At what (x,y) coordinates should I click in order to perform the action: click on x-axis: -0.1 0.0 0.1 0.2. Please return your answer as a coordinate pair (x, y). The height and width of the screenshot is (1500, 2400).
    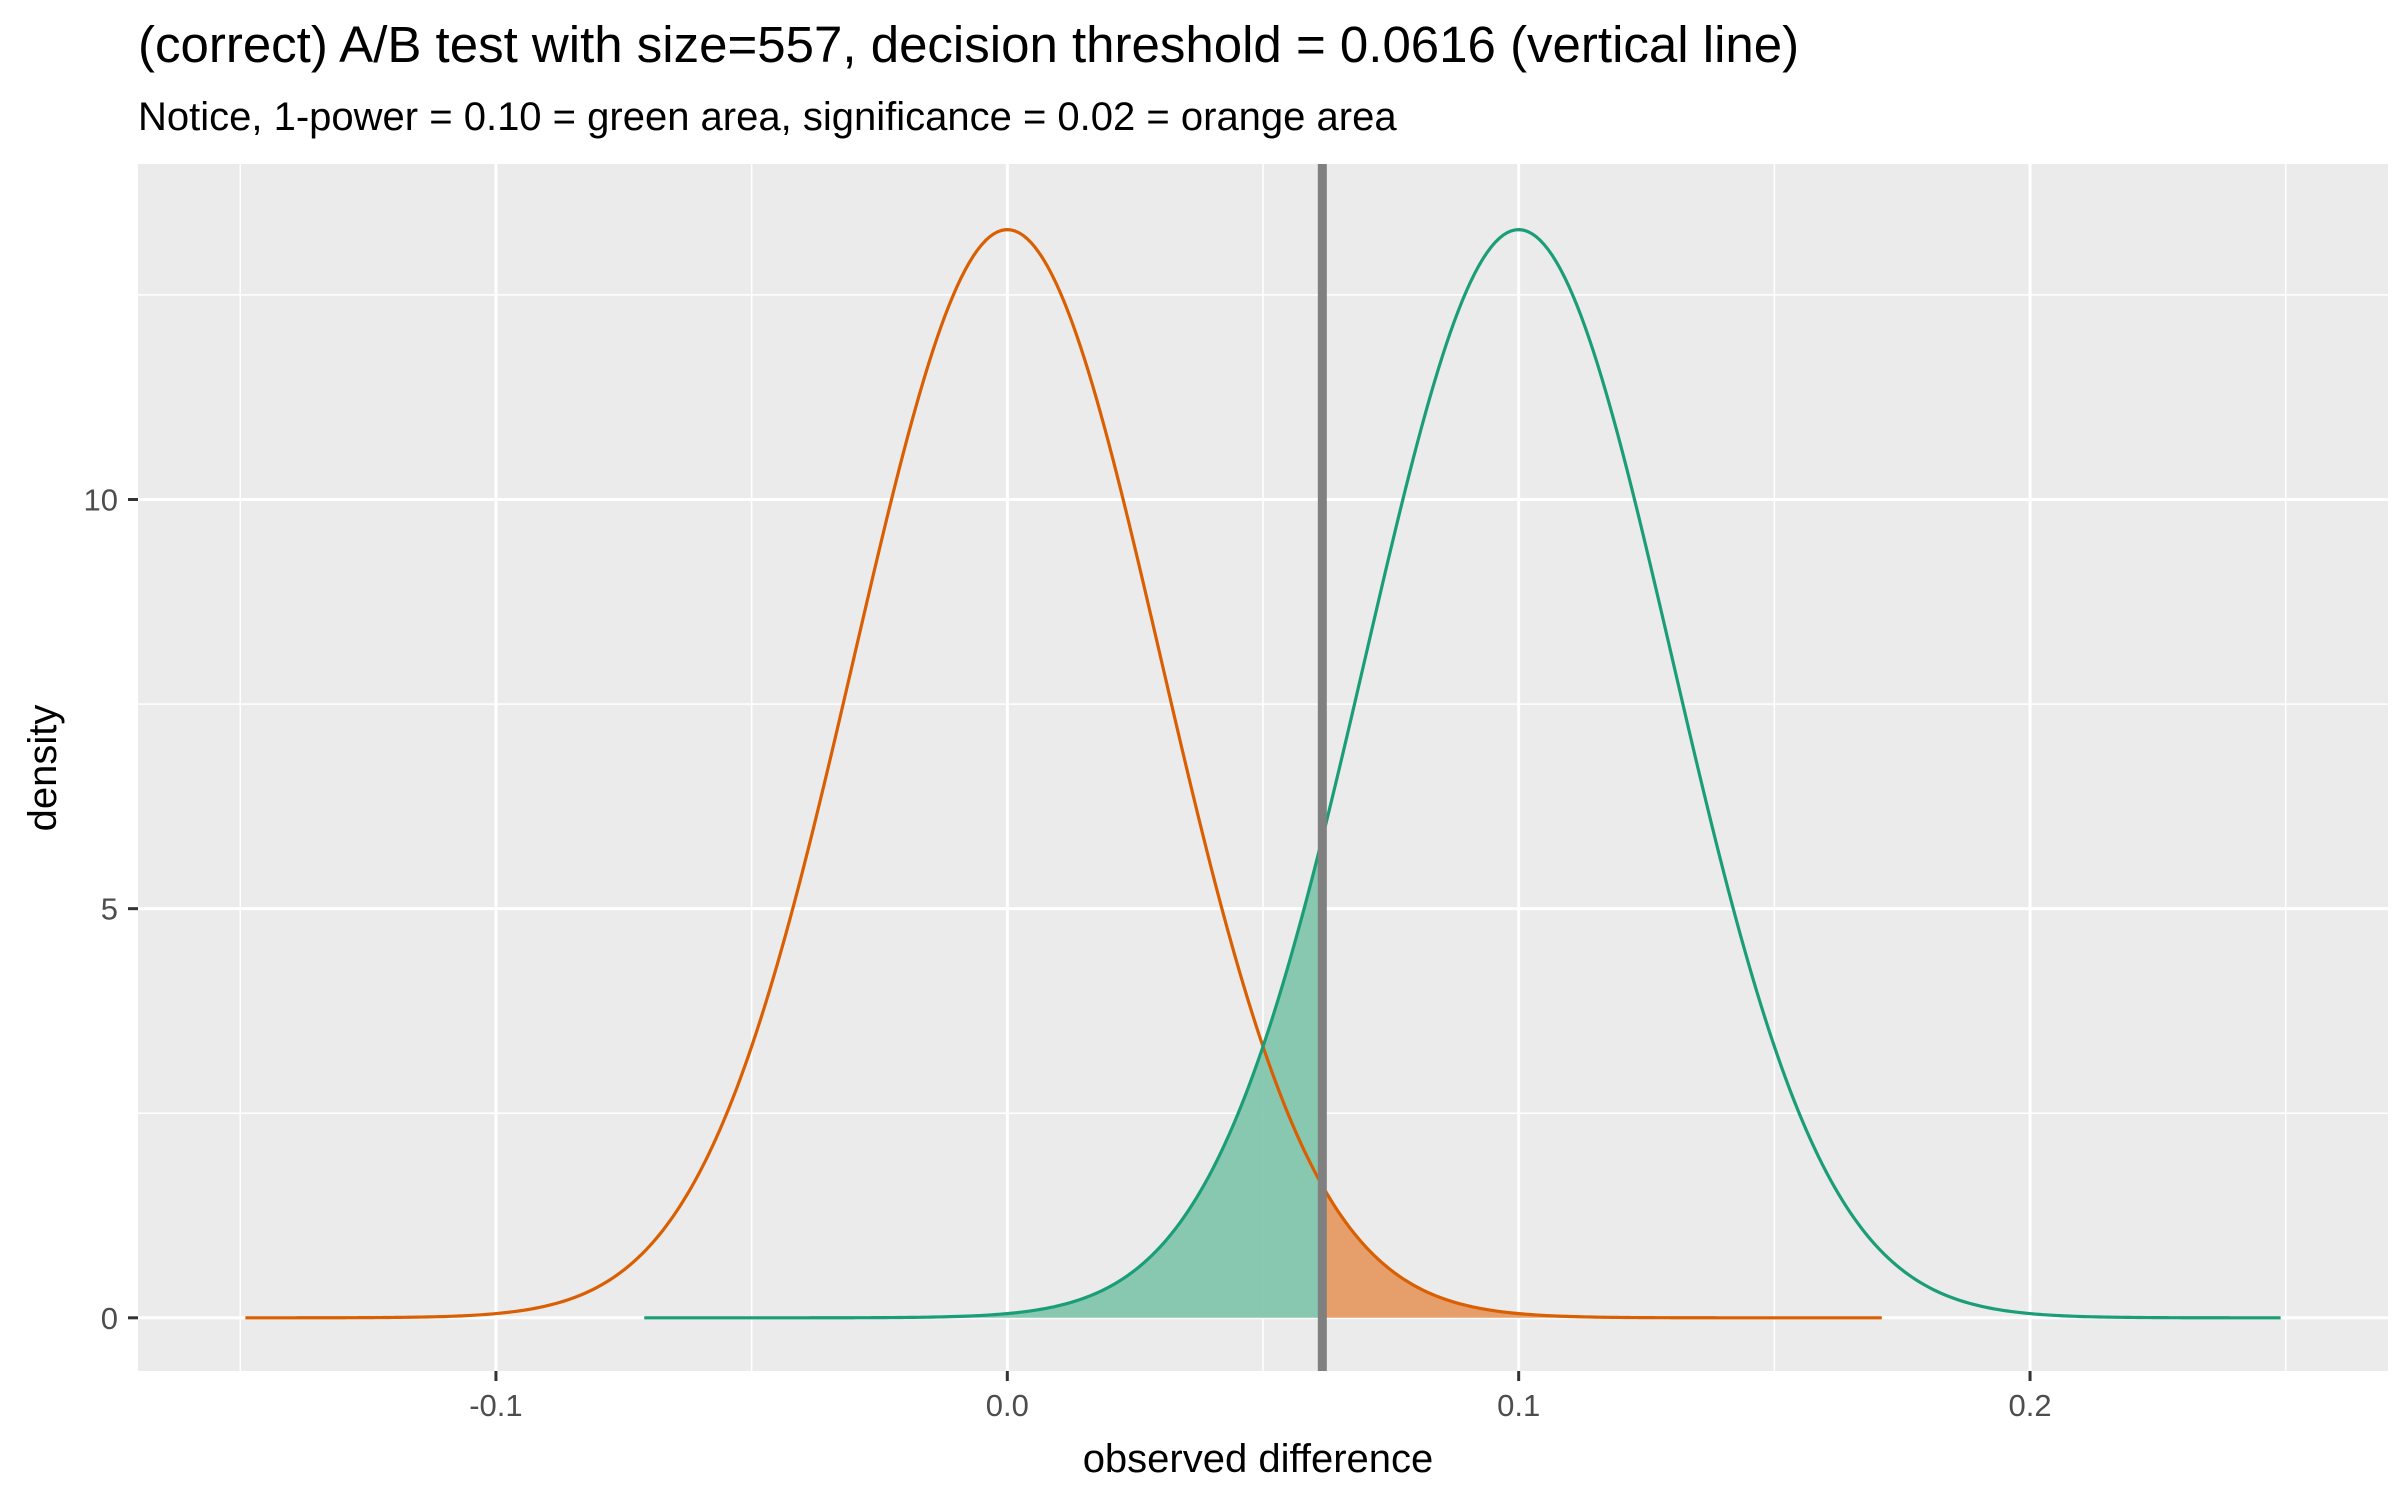
    Looking at the image, I should click on (1260, 1397).